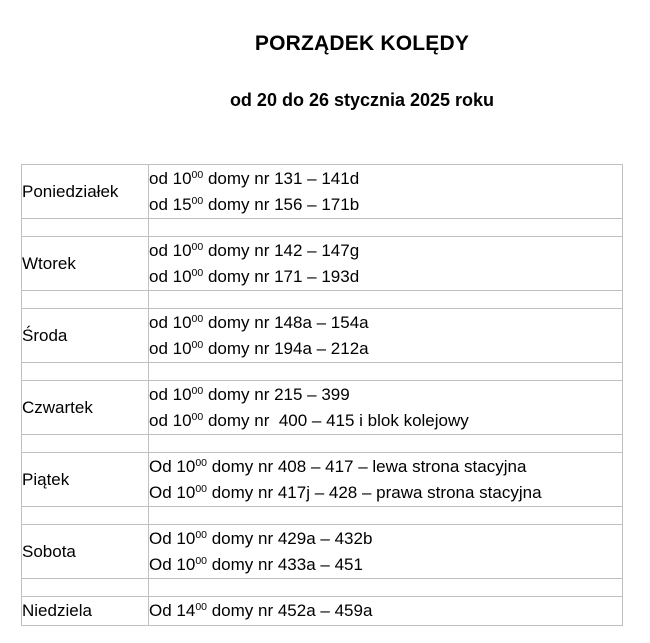 The height and width of the screenshot is (643, 650). Describe the element at coordinates (362, 43) in the screenshot. I see `page-title: PORZĄDEK KOLĘDY` at that location.